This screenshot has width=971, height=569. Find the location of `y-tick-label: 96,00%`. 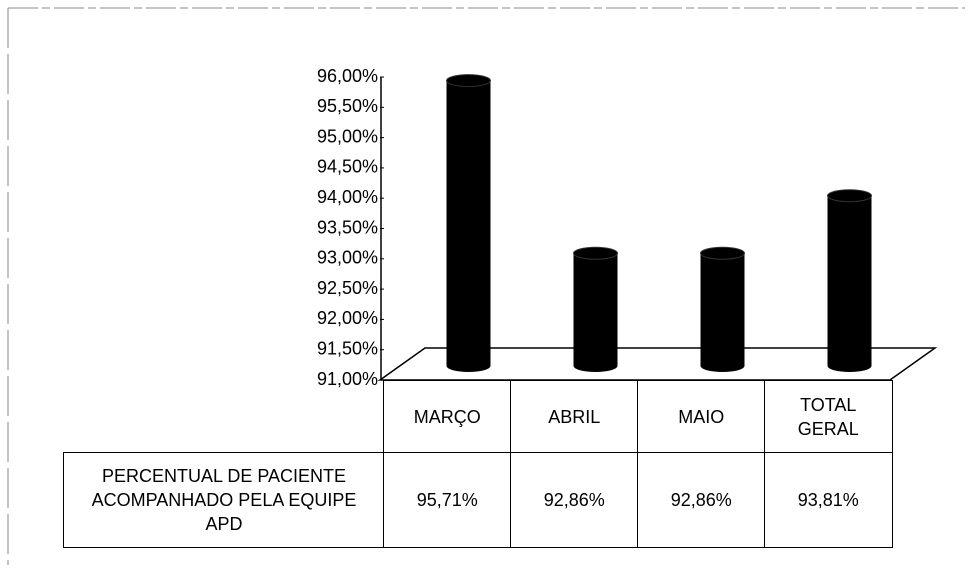

y-tick-label: 96,00% is located at coordinates (347, 76).